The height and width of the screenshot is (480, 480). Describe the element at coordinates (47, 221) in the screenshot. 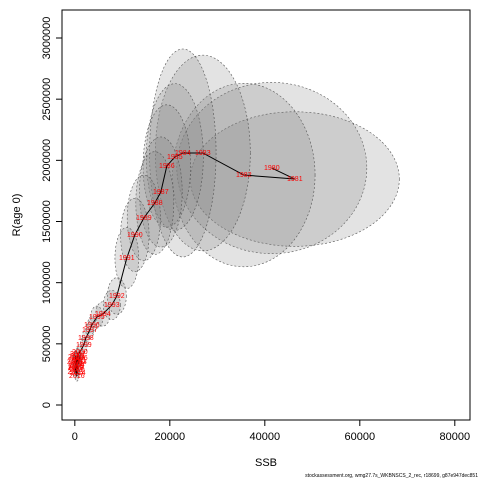

I see `y-tick-label: 1500000` at that location.